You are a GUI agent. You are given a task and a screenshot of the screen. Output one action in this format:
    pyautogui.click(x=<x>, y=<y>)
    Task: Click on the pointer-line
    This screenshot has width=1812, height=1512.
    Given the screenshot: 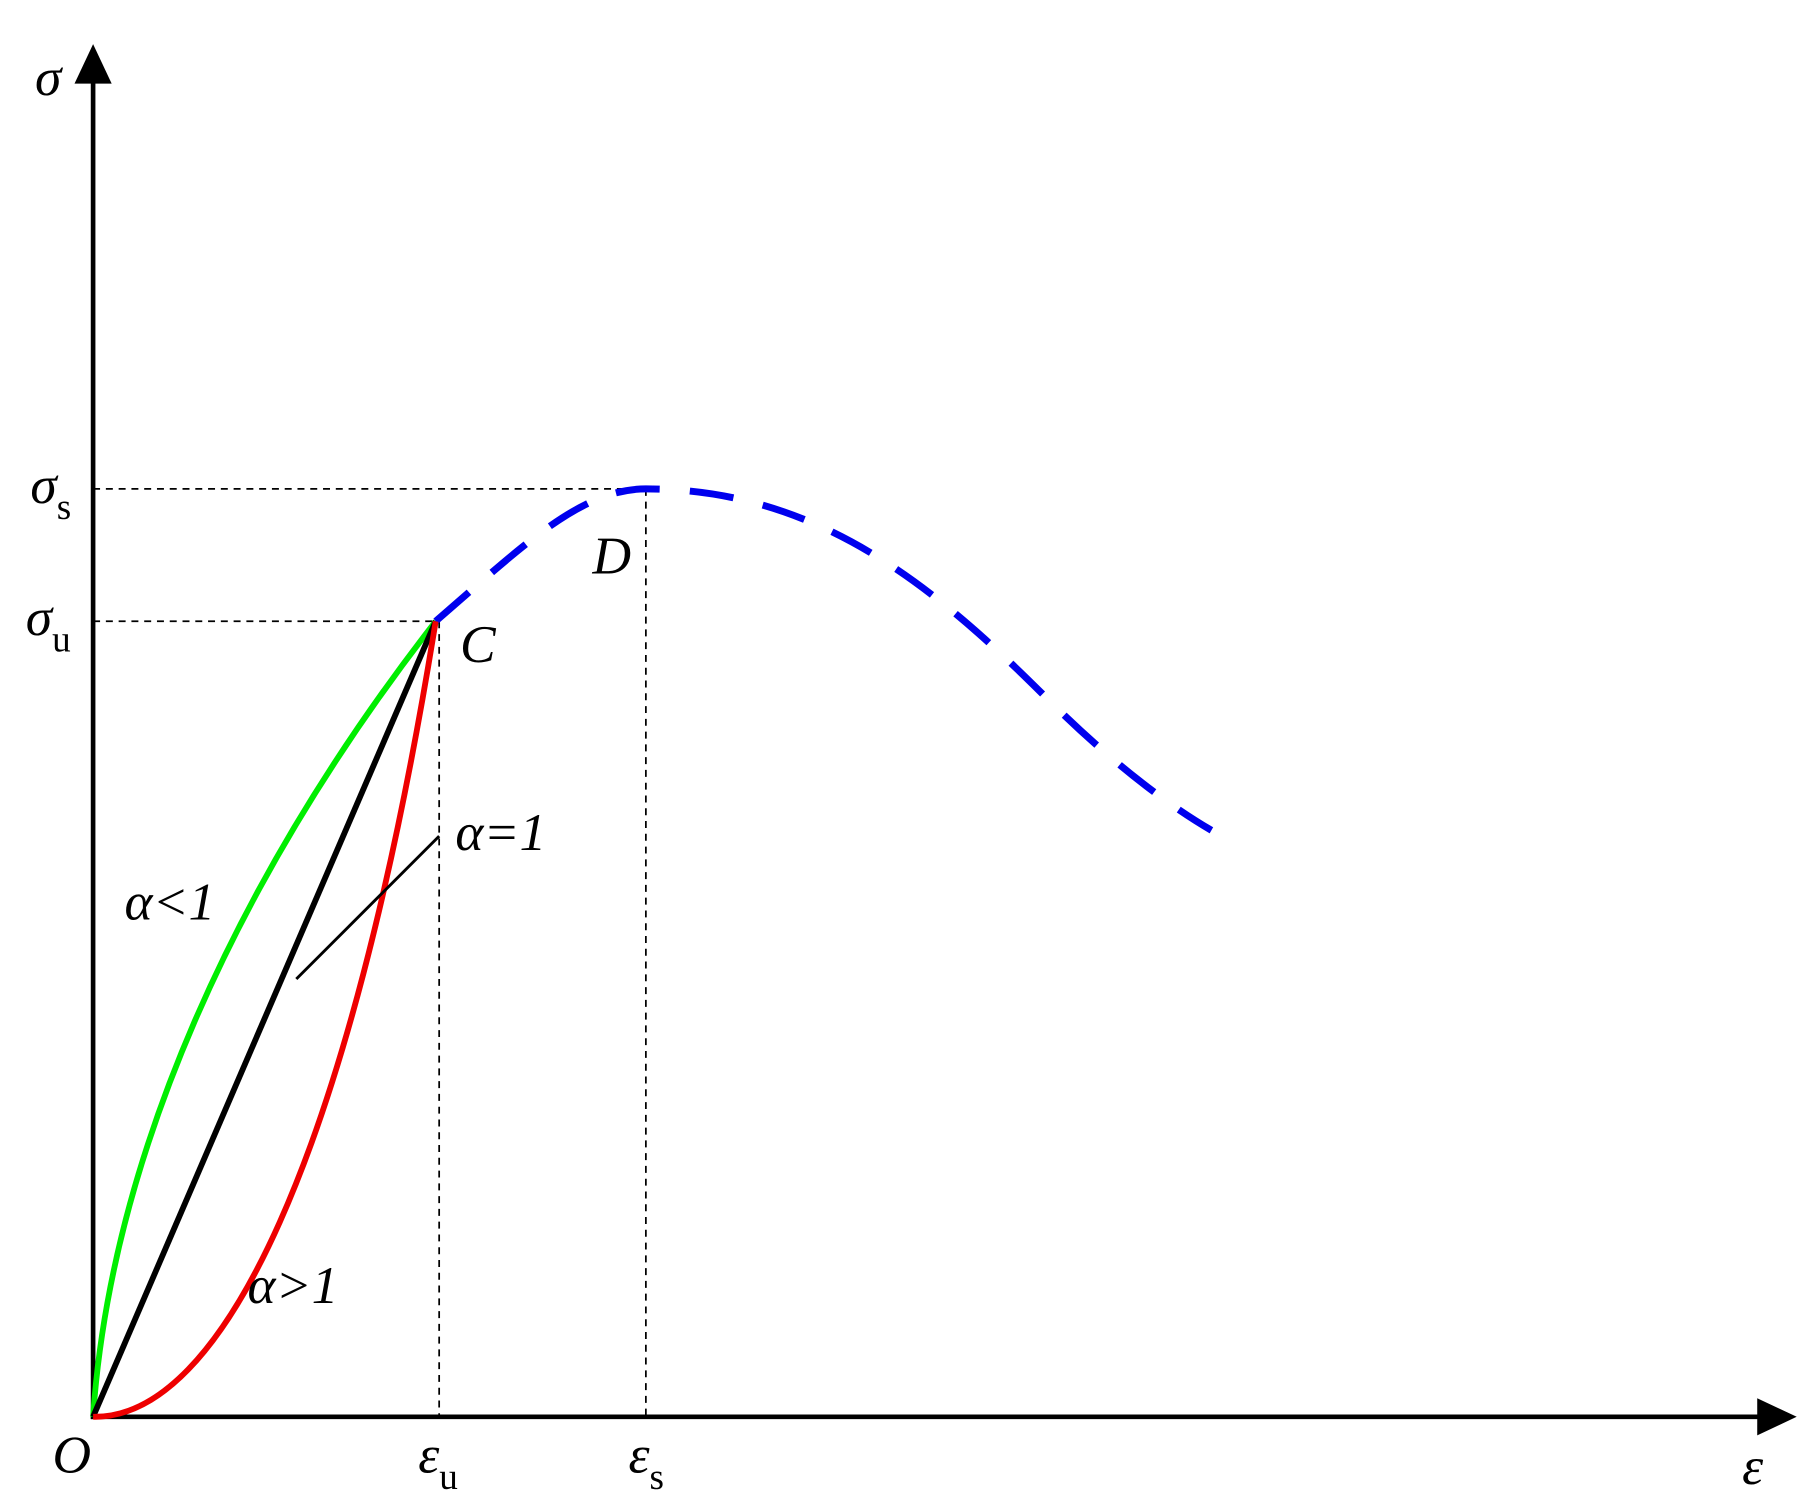 What is the action you would take?
    pyautogui.click(x=368, y=907)
    